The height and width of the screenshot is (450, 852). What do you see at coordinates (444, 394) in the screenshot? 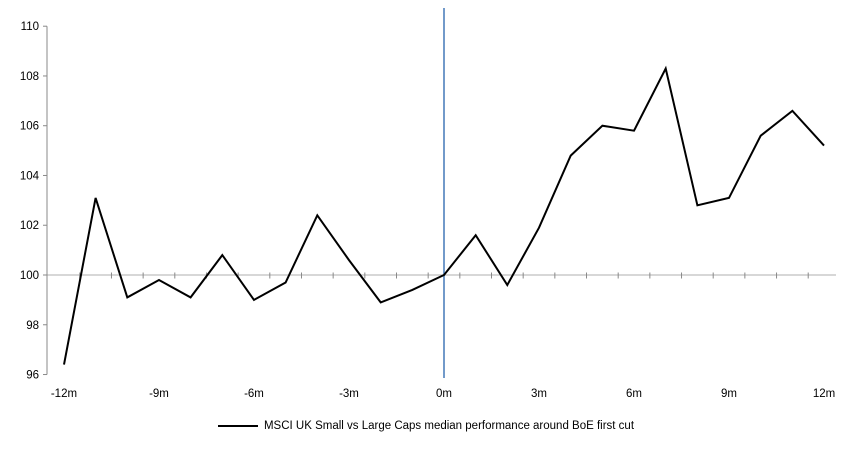
I see `x-axis-tick-label: 0m` at bounding box center [444, 394].